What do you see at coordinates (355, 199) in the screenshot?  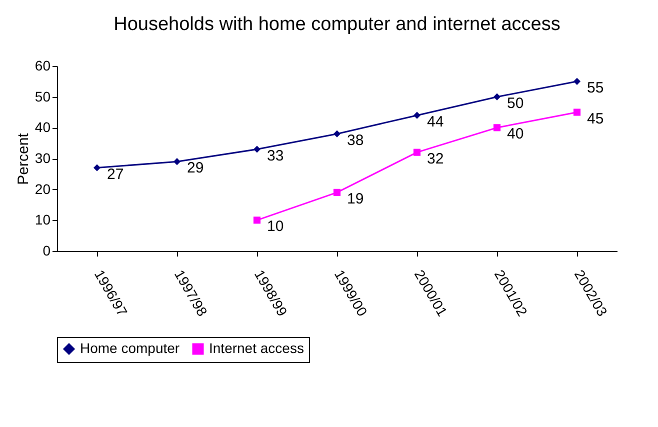 I see `data-label: 19` at bounding box center [355, 199].